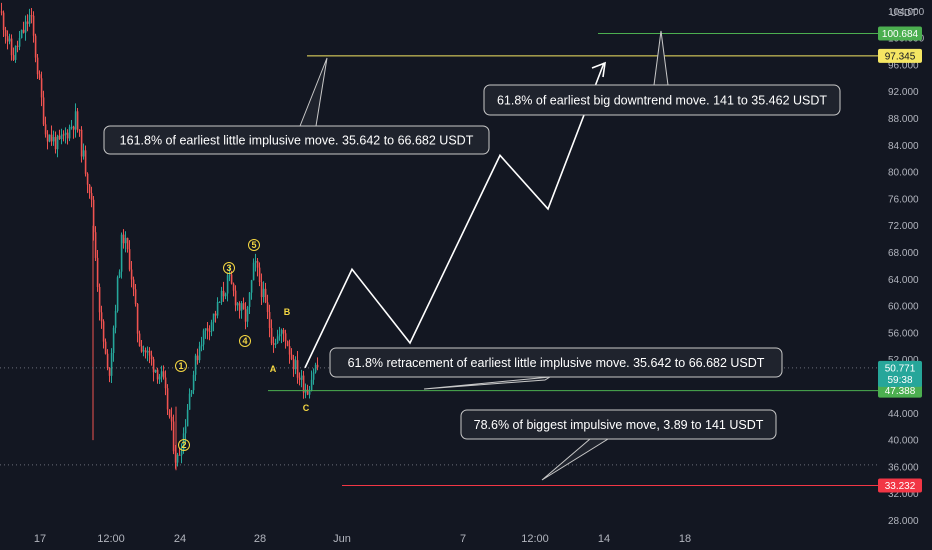  What do you see at coordinates (180, 539) in the screenshot?
I see `x-tick-label: 24` at bounding box center [180, 539].